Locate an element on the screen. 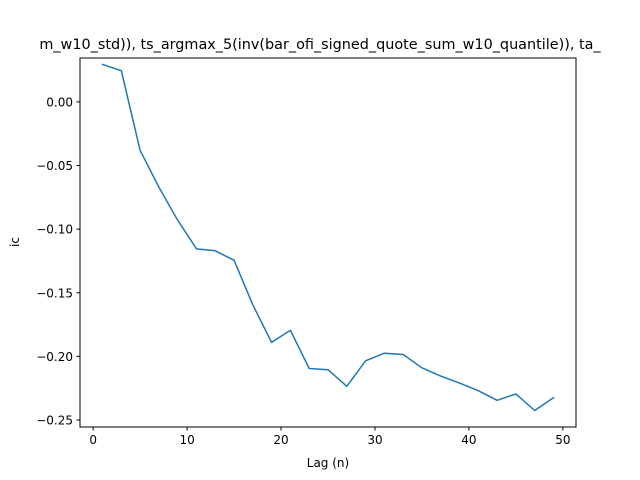 This screenshot has width=640, height=480. y-tick-label: −0.10 is located at coordinates (54, 230).